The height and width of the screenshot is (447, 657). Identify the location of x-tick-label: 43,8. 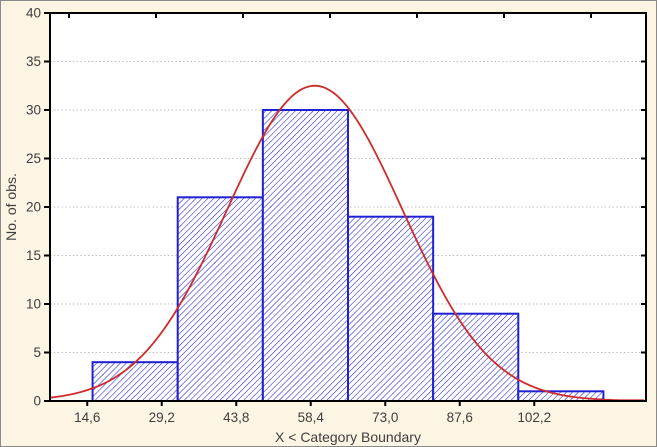
(236, 417).